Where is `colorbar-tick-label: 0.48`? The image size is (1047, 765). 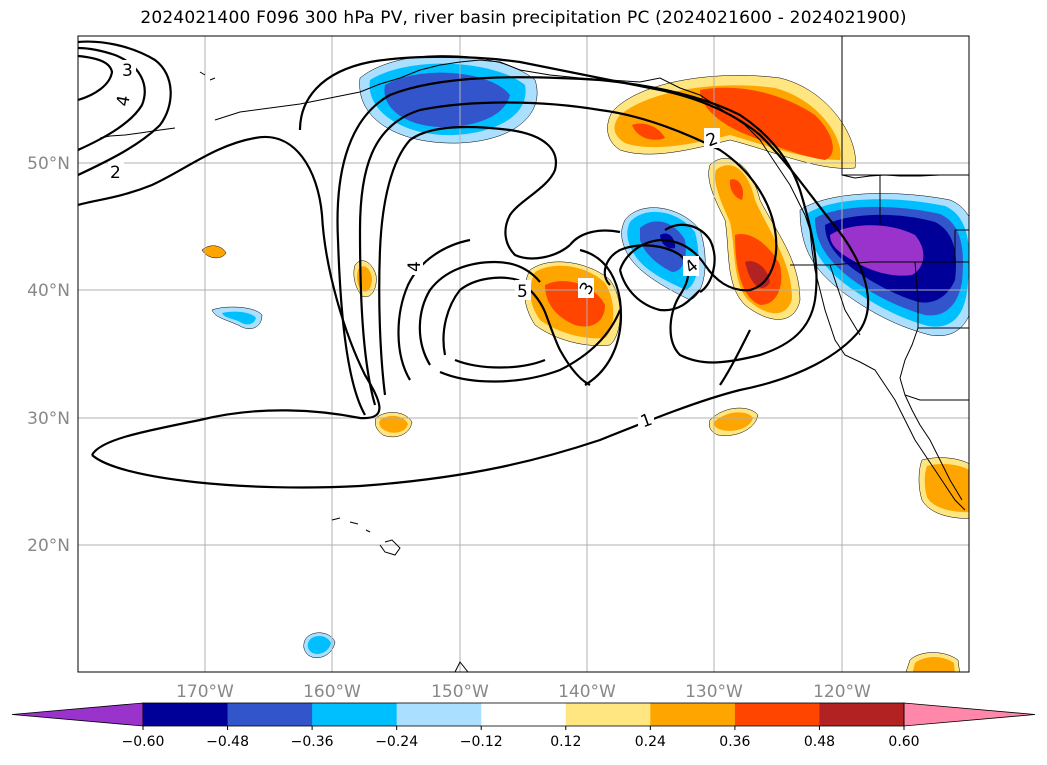 colorbar-tick-label: 0.48 is located at coordinates (819, 742).